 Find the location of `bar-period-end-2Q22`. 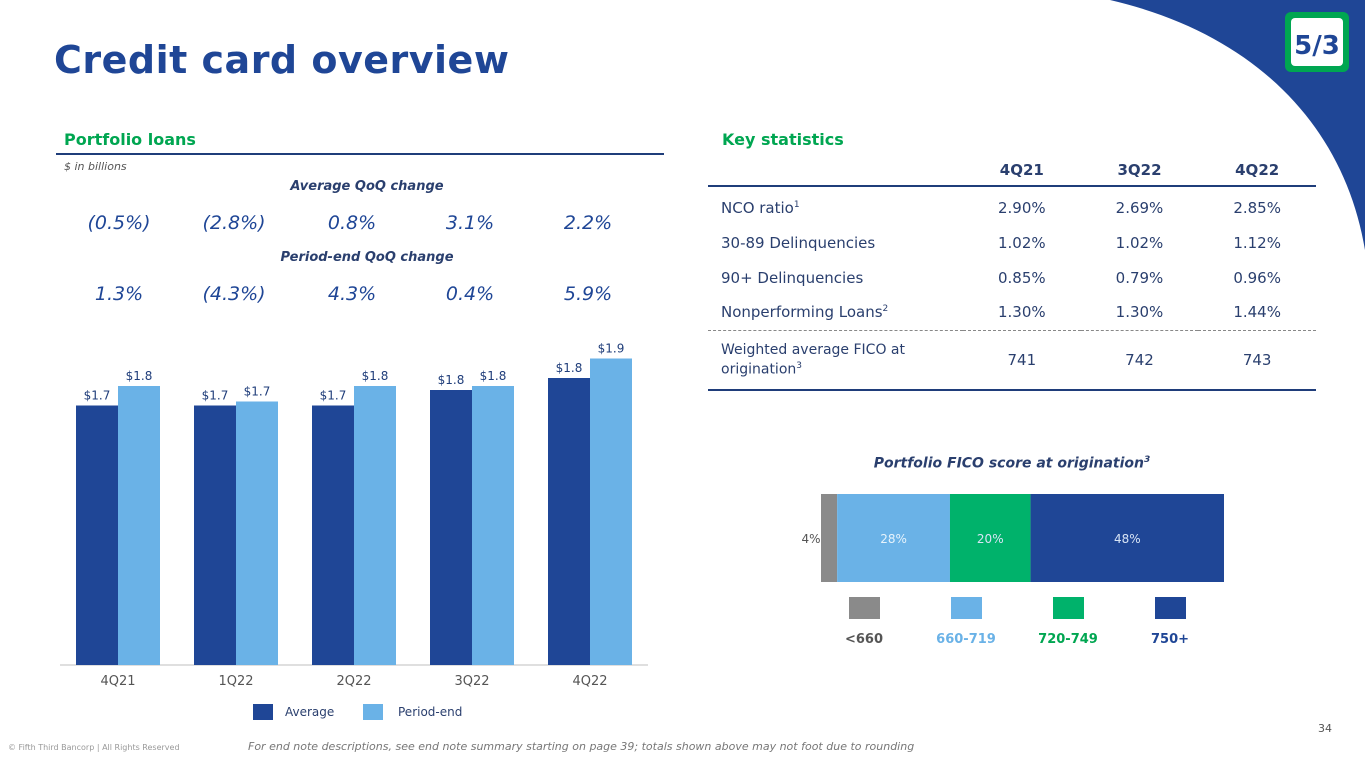

bar-period-end-2Q22 is located at coordinates (375, 525).